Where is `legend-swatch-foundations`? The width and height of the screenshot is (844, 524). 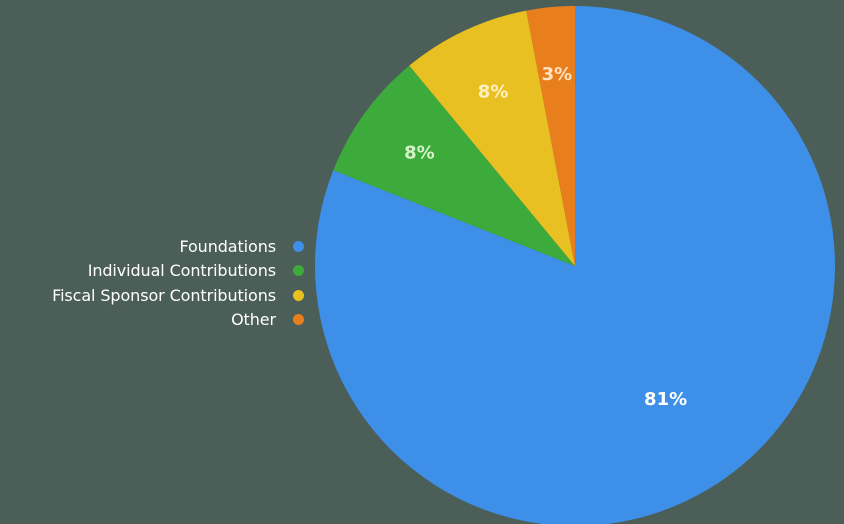 legend-swatch-foundations is located at coordinates (298, 246).